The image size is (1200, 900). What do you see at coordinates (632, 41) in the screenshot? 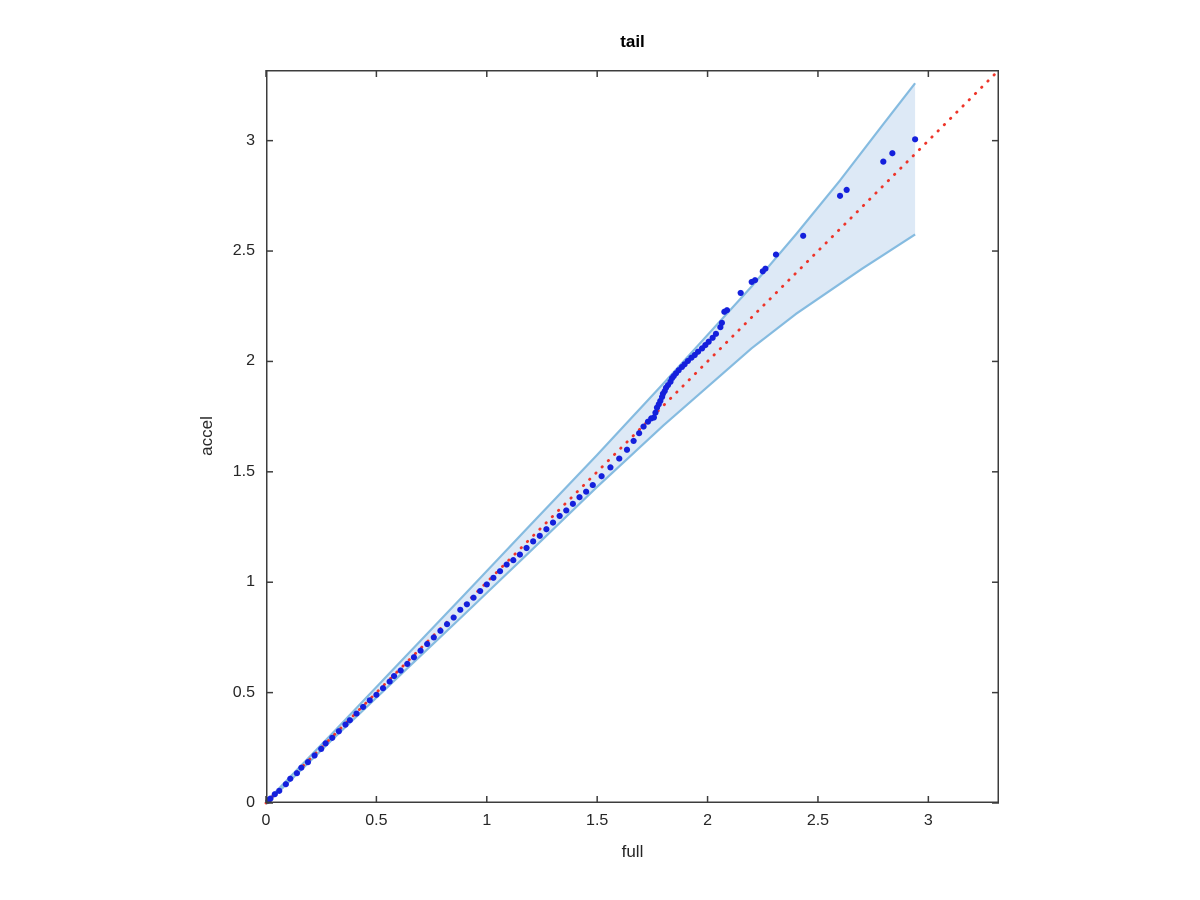
I see `plot-title: tail` at bounding box center [632, 41].